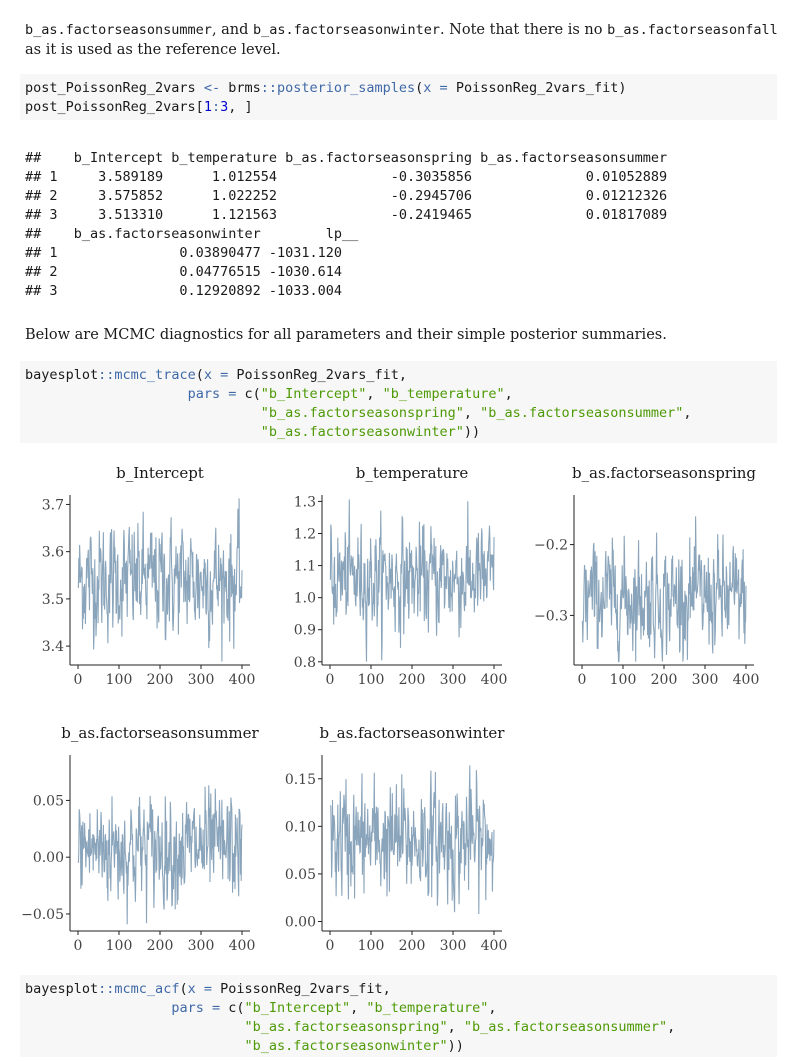 The height and width of the screenshot is (1061, 806). I want to click on y-tick-label: 3.7, so click(53, 505).